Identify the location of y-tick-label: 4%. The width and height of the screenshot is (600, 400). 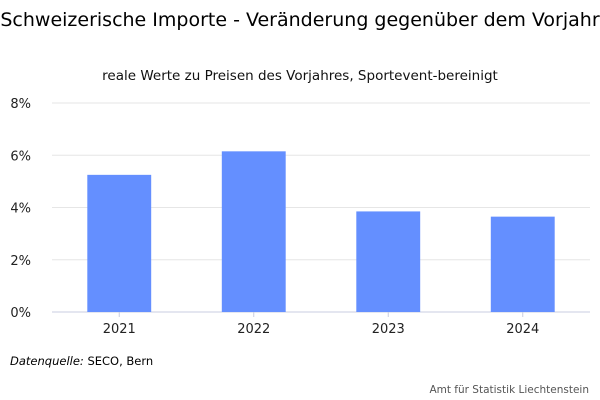
(20, 209).